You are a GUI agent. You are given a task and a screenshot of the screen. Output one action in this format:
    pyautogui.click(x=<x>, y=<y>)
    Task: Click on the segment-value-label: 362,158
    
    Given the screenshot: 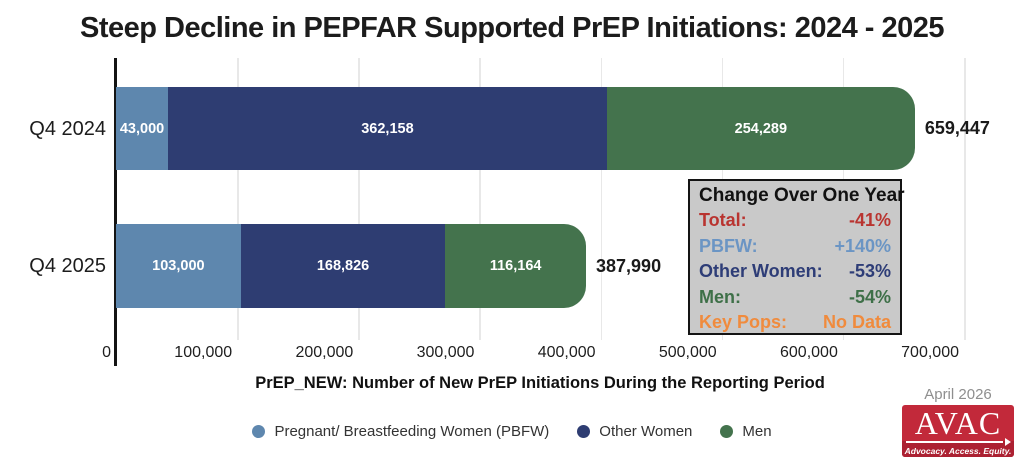 What is the action you would take?
    pyautogui.click(x=387, y=128)
    